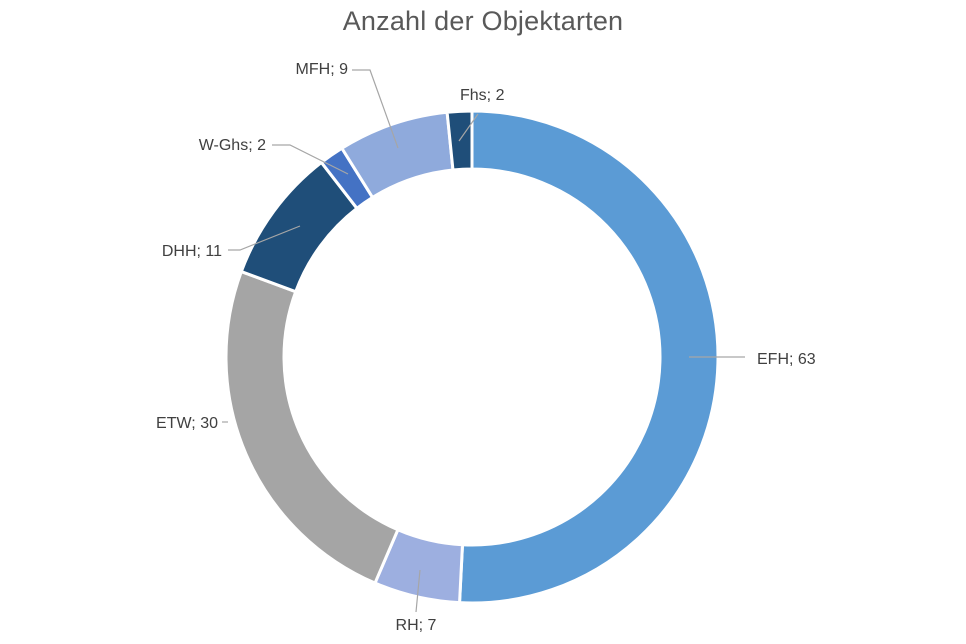 This screenshot has width=966, height=644. Describe the element at coordinates (192, 251) in the screenshot. I see `data-label: DHH; 11` at that location.